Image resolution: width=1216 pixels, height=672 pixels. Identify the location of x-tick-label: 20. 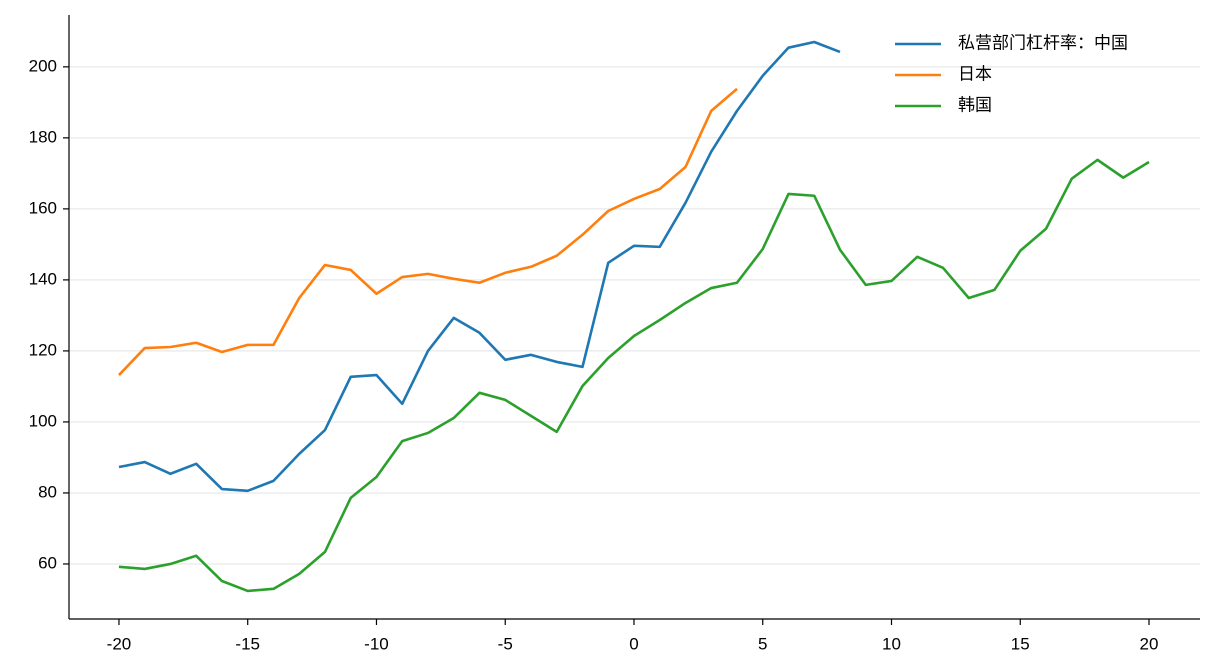
(1149, 643).